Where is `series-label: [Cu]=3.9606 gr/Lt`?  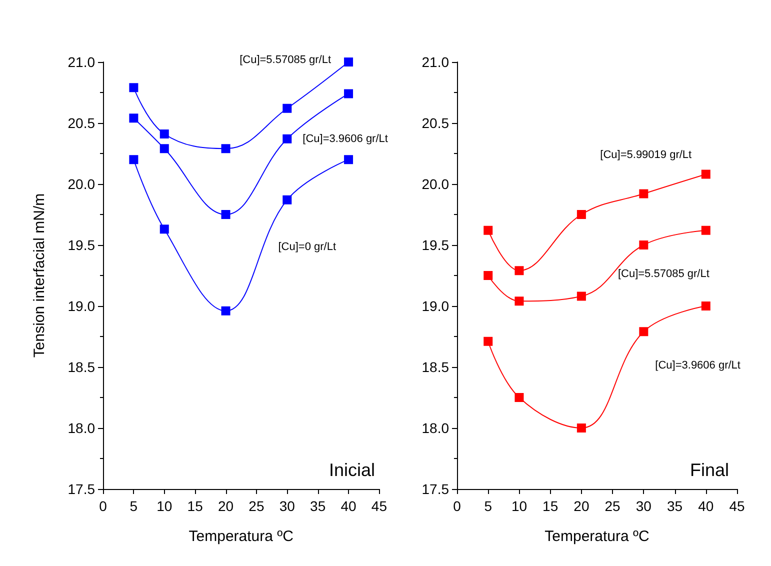
series-label: [Cu]=3.9606 gr/Lt is located at coordinates (345, 138).